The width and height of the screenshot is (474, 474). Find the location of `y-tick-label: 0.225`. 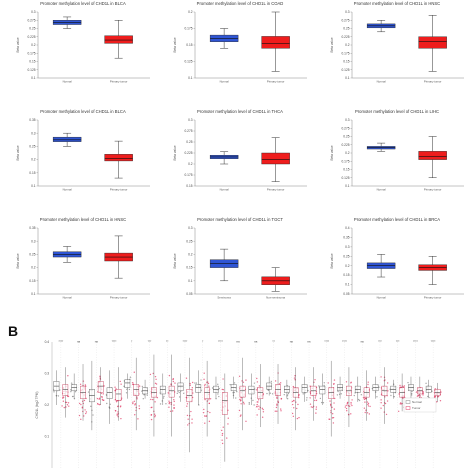

y-tick-label: 0.225 is located at coordinates (189, 153).